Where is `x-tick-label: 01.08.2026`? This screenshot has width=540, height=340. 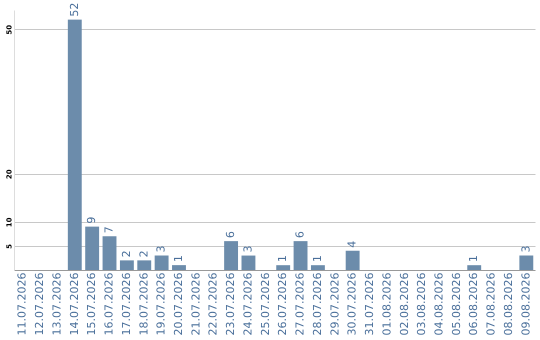 x-tick-label: 01.08.2026 is located at coordinates (387, 304).